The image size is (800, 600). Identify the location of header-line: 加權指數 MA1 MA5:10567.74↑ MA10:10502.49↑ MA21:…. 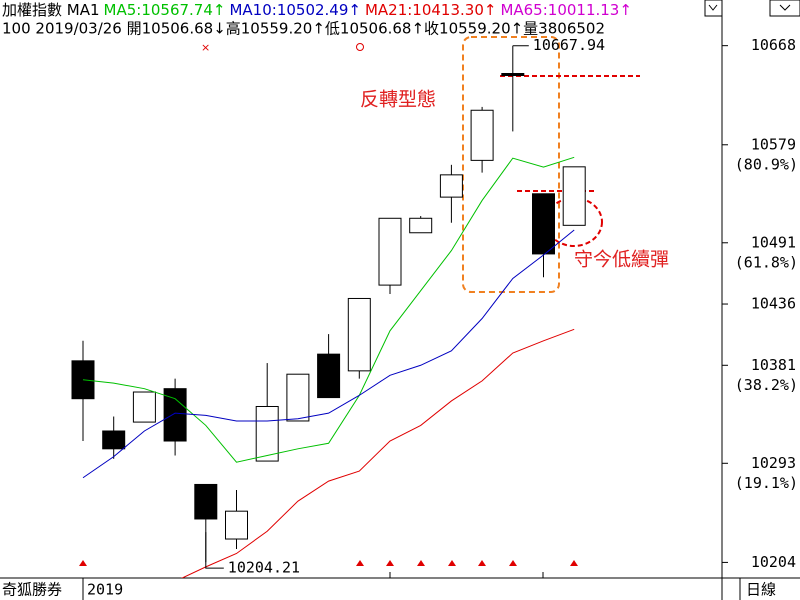
(317, 10).